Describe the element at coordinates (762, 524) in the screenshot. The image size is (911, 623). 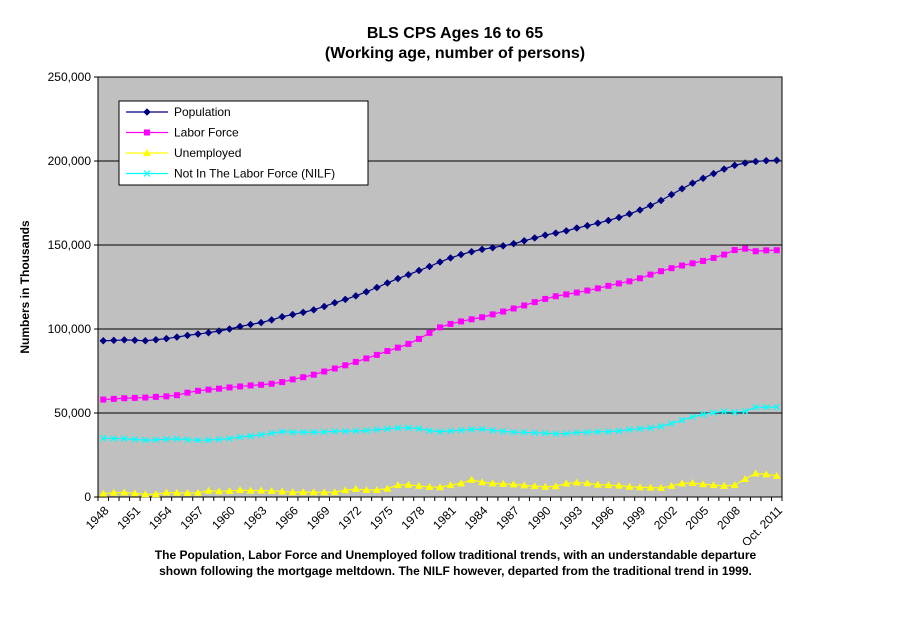
I see `x-tick-label: Oct. 2011` at that location.